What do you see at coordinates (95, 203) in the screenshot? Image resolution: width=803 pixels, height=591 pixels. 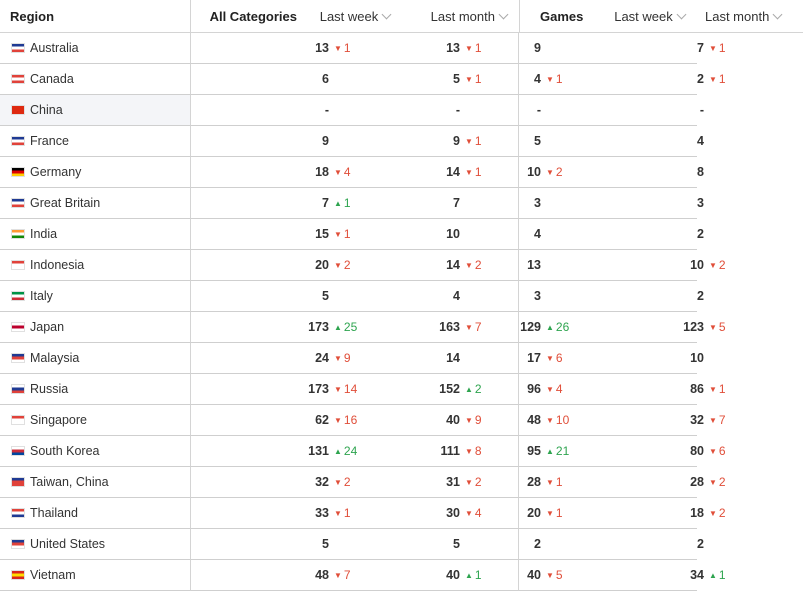 I see `region-cell: Great Britain` at bounding box center [95, 203].